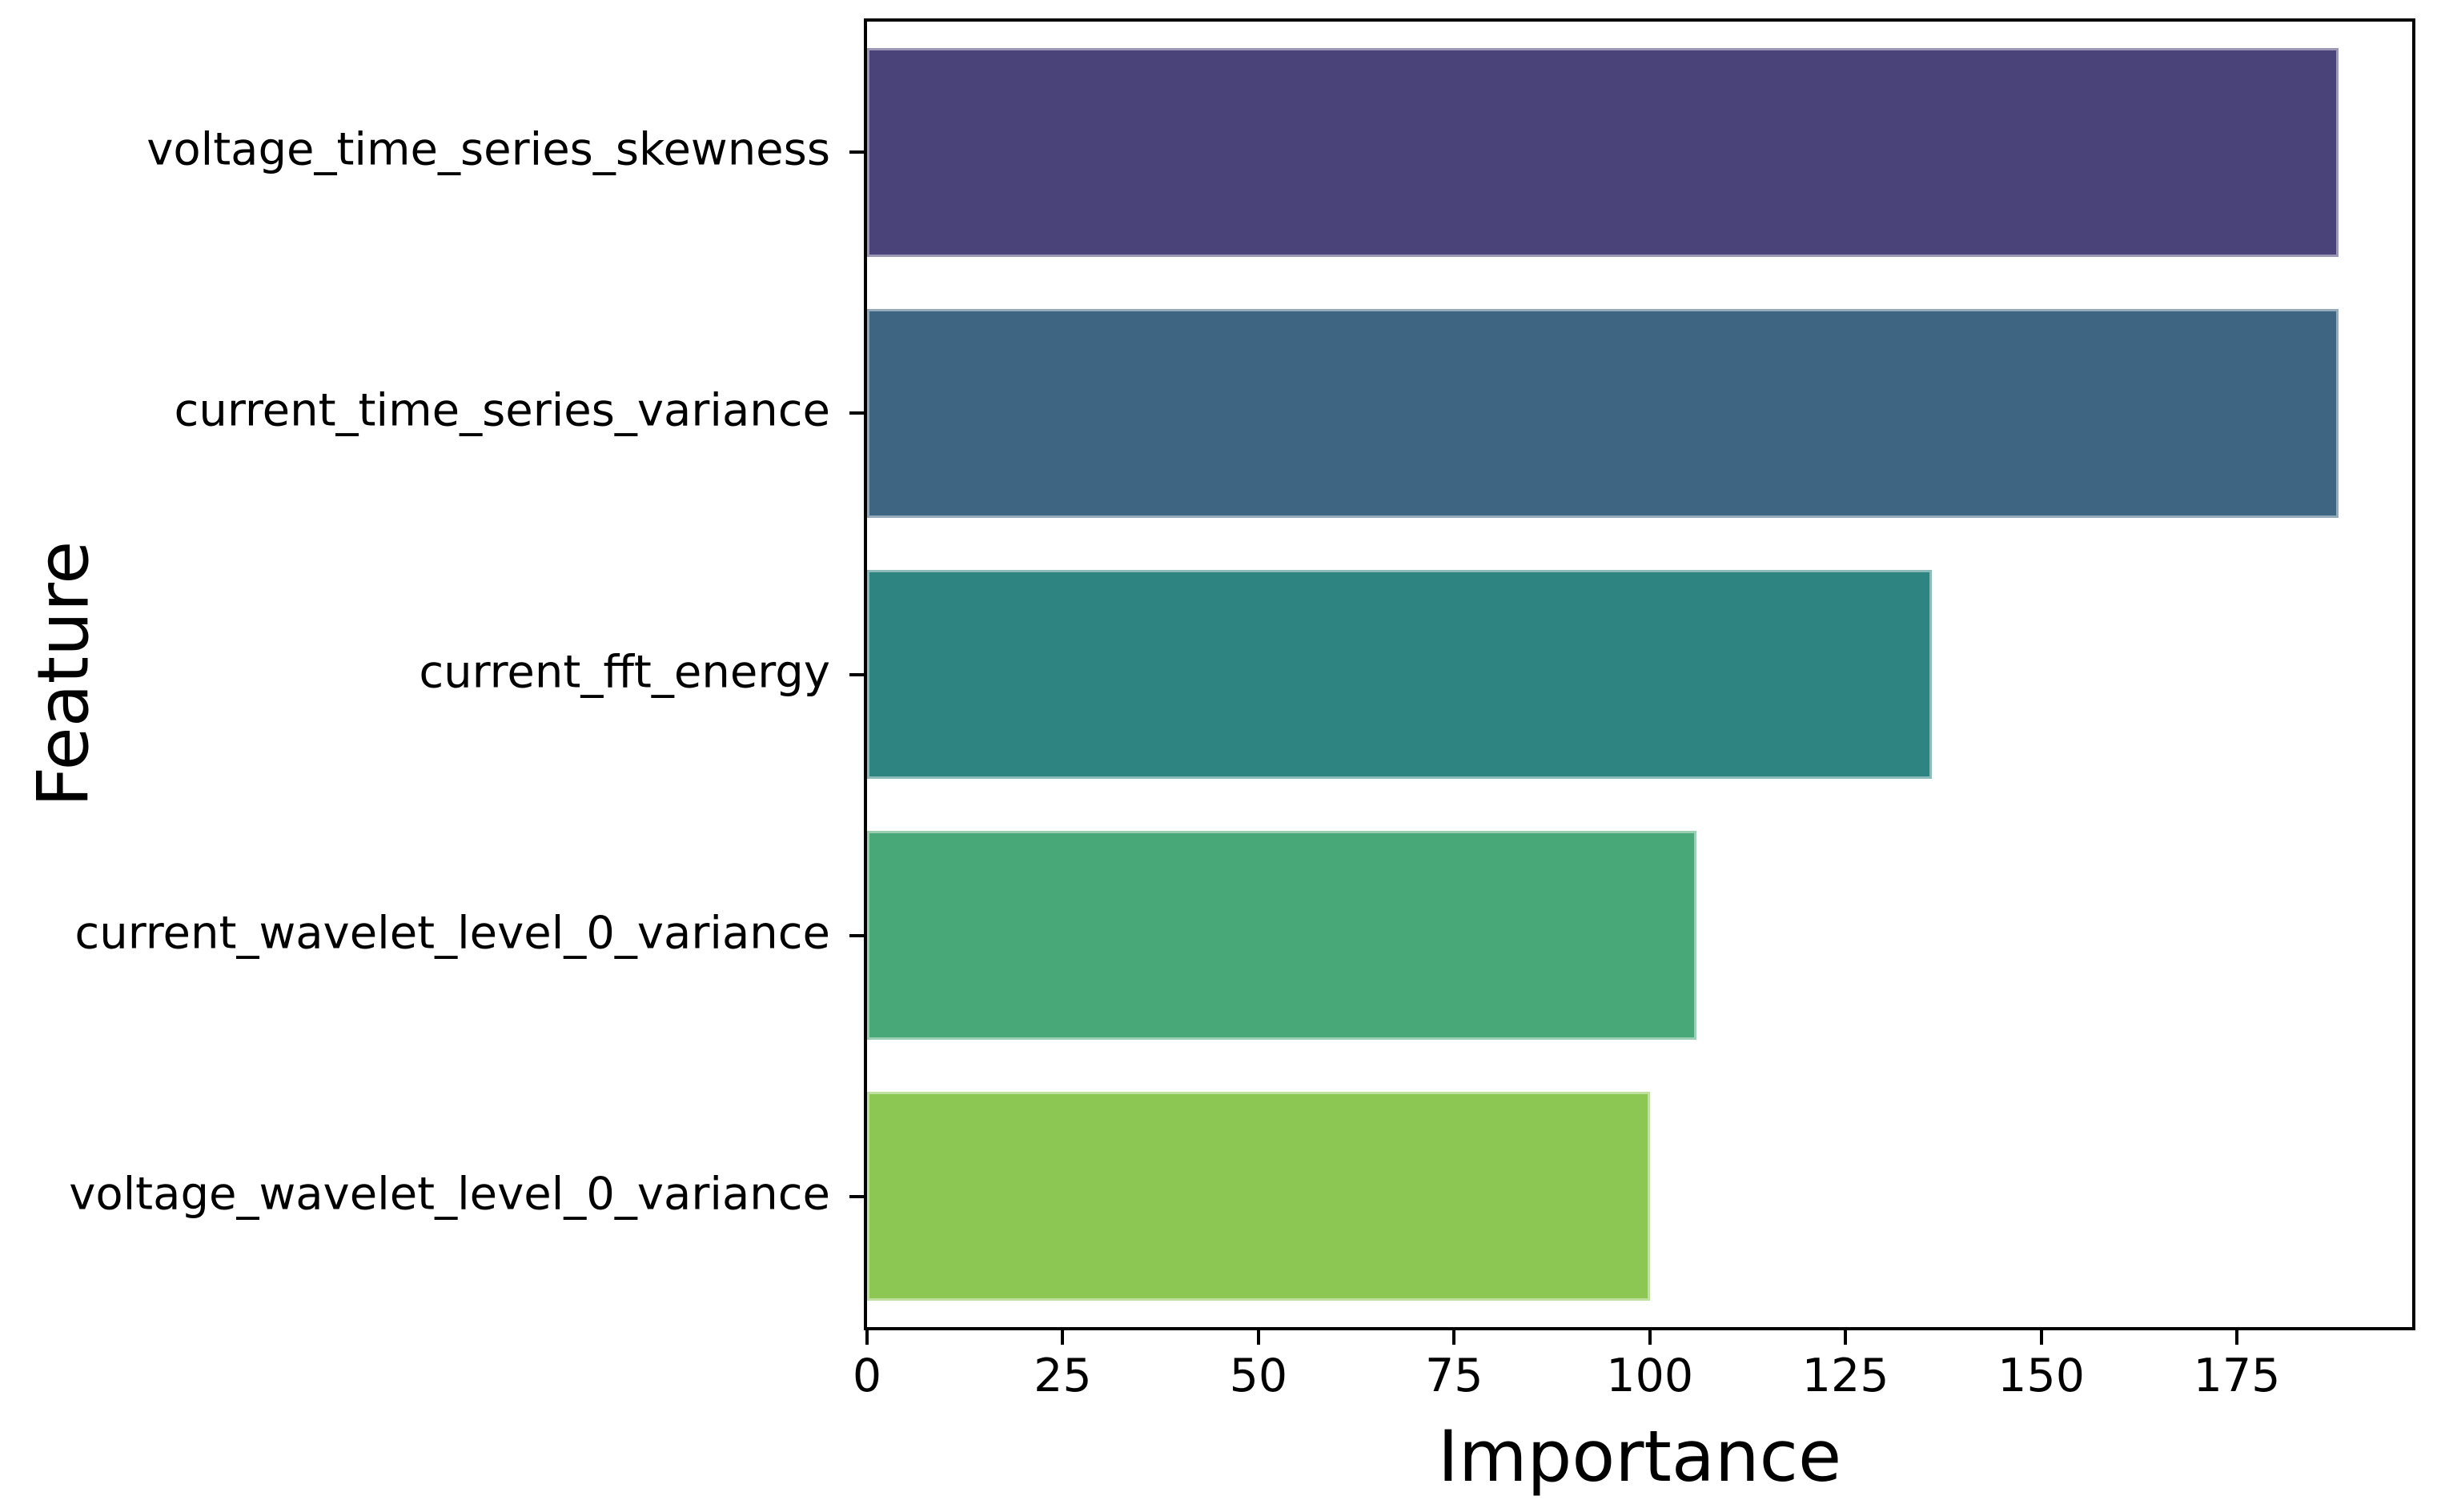  Describe the element at coordinates (1282, 936) in the screenshot. I see `bar-current_wavelet_level_0_variance` at that location.